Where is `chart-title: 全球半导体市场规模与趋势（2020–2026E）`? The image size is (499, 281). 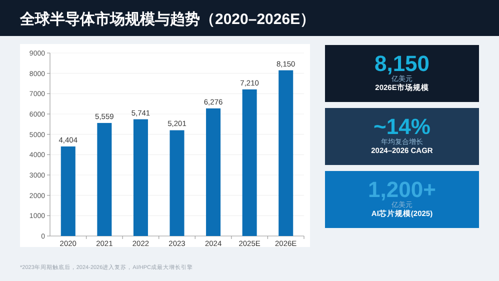 chart-title: 全球半导体市场规模与趋势（2020–2026E） is located at coordinates (167, 19).